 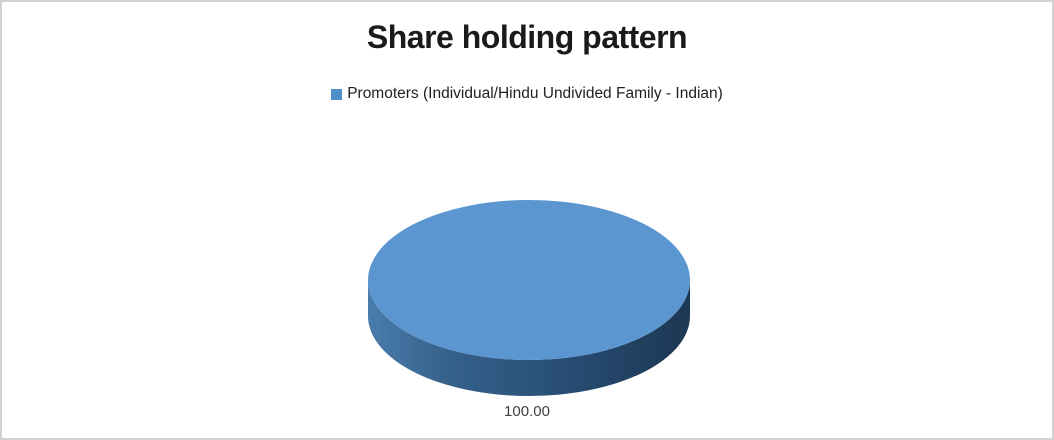 I want to click on legend-marker-icon, so click(x=337, y=94).